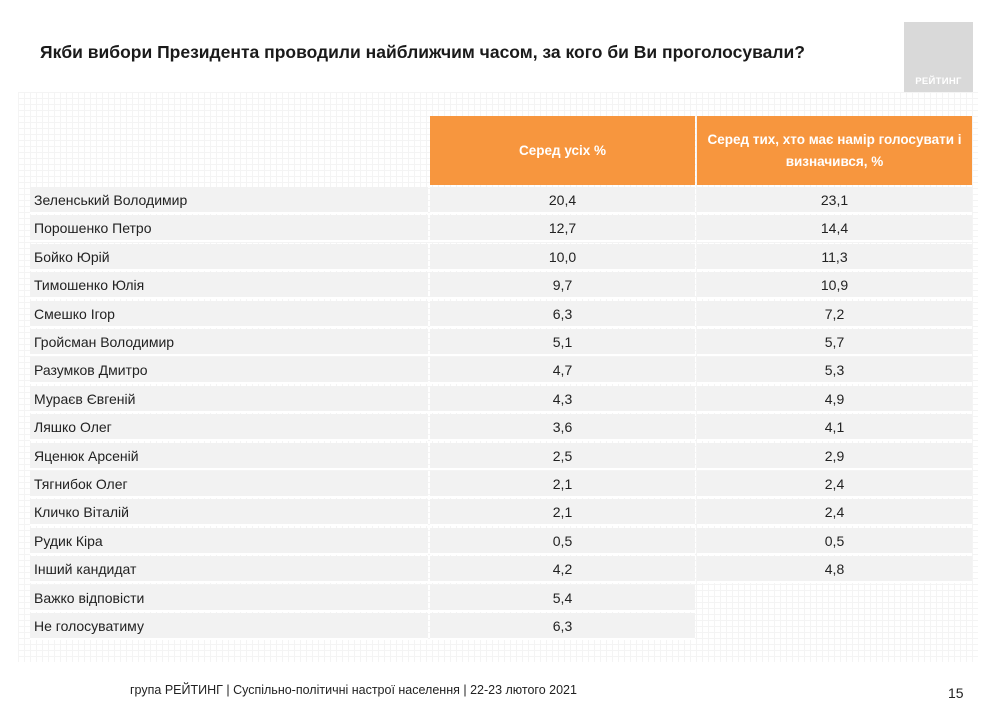 Image resolution: width=1000 pixels, height=706 pixels. What do you see at coordinates (562, 428) in the screenshot?
I see `value-all: 3,6` at bounding box center [562, 428].